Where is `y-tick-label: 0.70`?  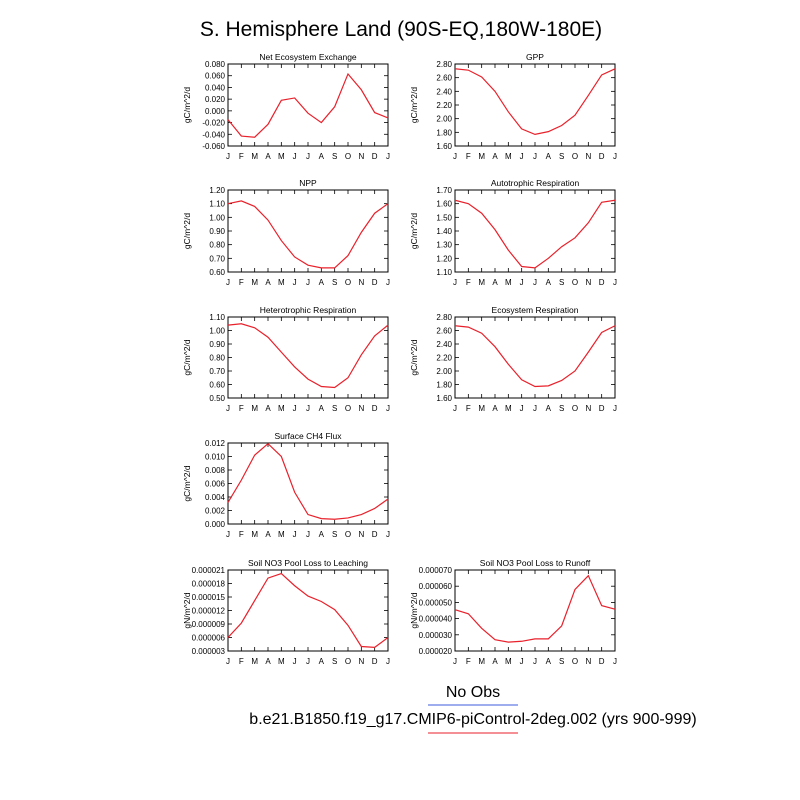 y-tick-label: 0.70 is located at coordinates (217, 371).